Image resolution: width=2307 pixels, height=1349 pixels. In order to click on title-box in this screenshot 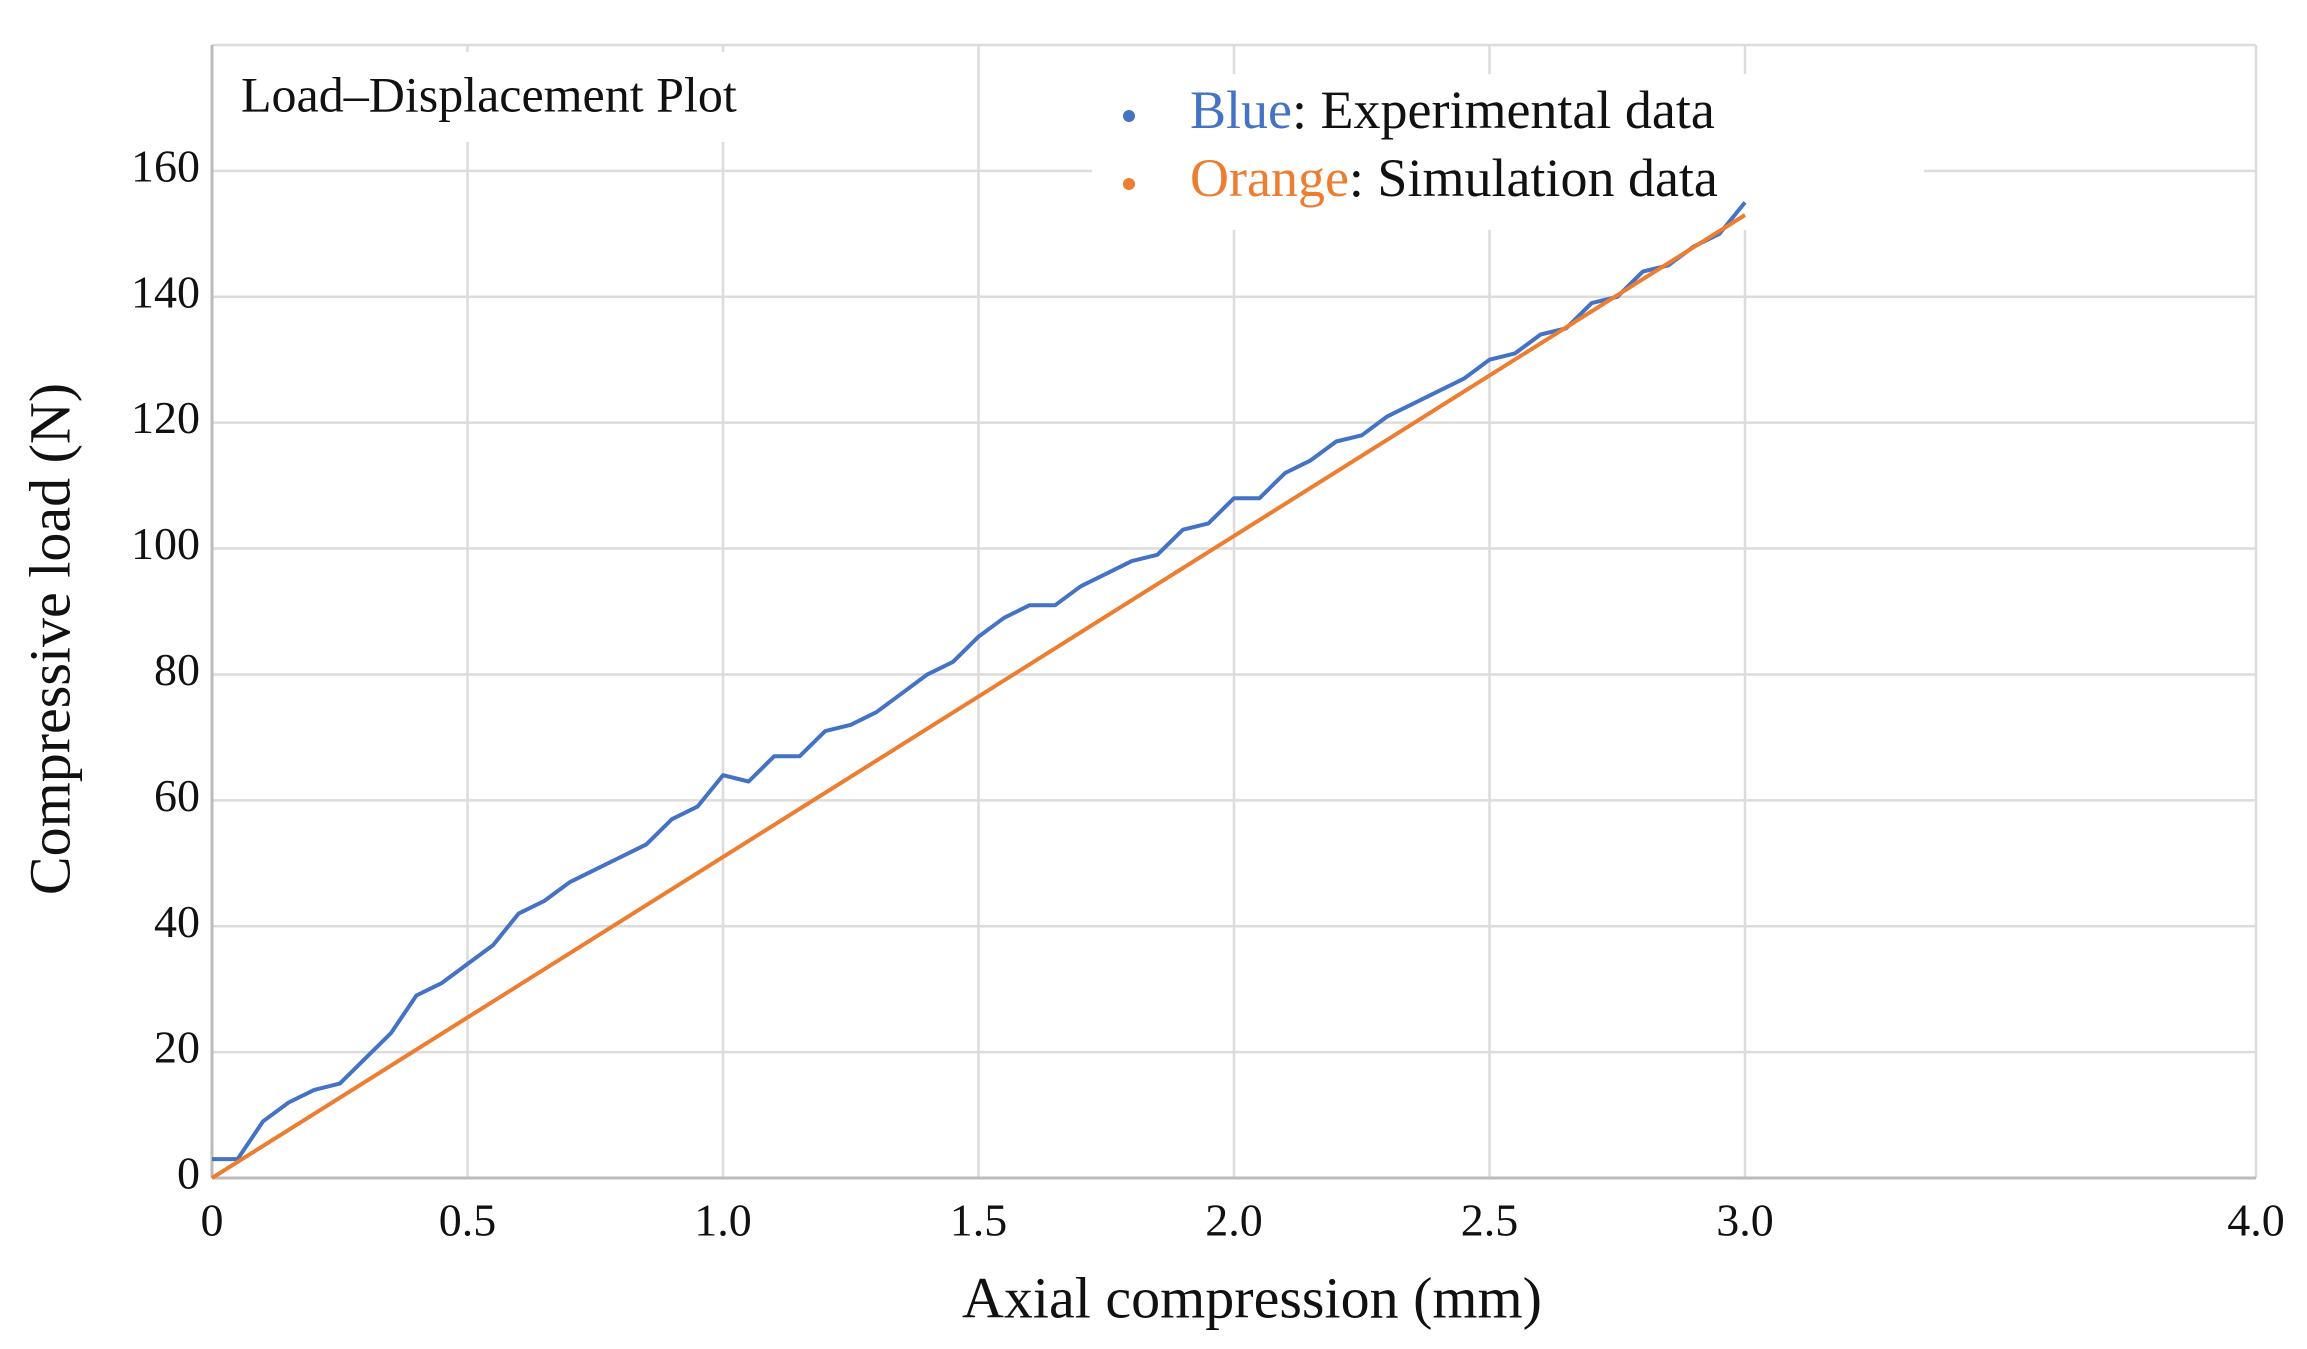, I will do `click(513, 97)`.